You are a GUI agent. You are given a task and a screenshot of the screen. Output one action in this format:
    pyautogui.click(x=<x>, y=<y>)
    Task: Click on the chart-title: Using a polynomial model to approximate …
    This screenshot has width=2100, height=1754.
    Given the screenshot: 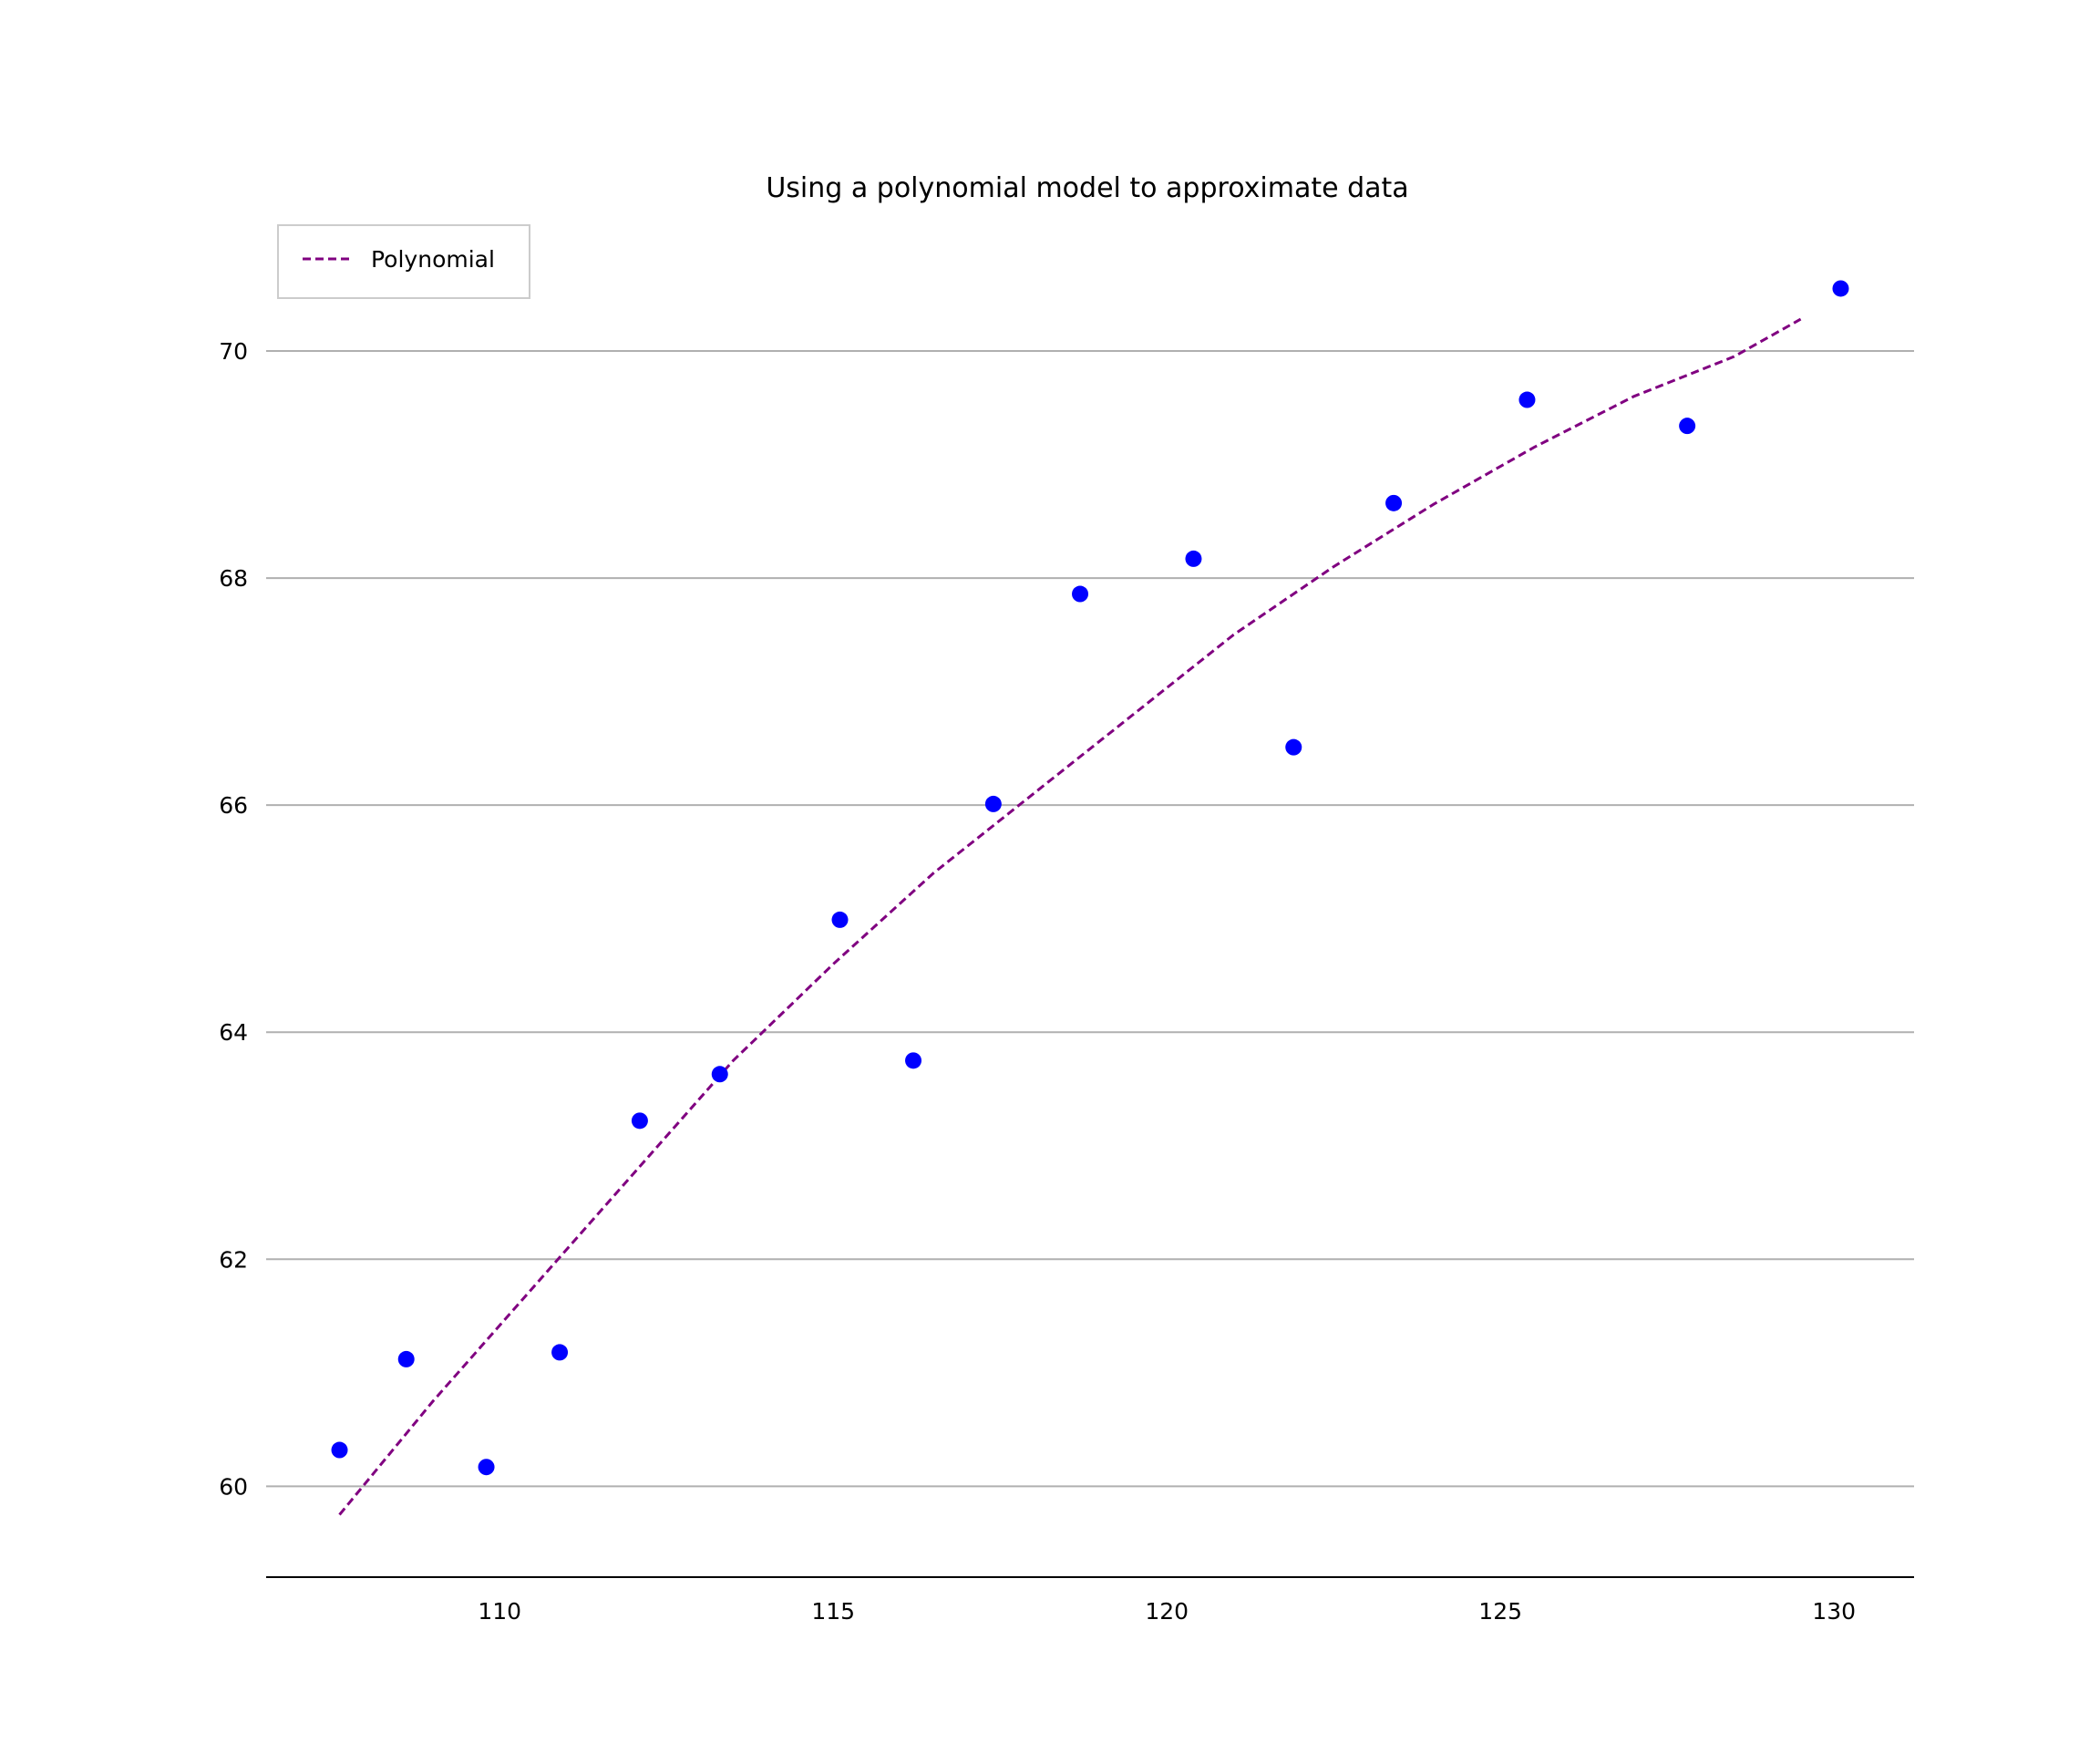 What is the action you would take?
    pyautogui.click(x=1087, y=188)
    